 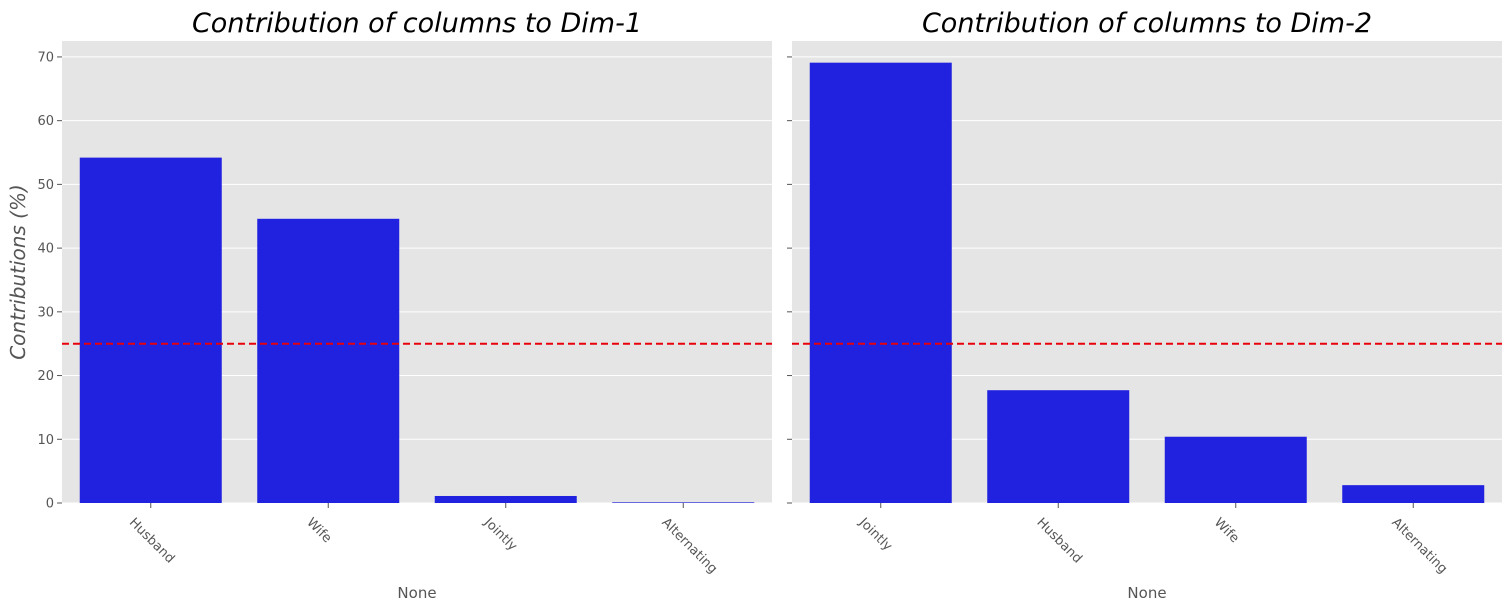 I want to click on y-tick-label: 70, so click(x=45, y=57).